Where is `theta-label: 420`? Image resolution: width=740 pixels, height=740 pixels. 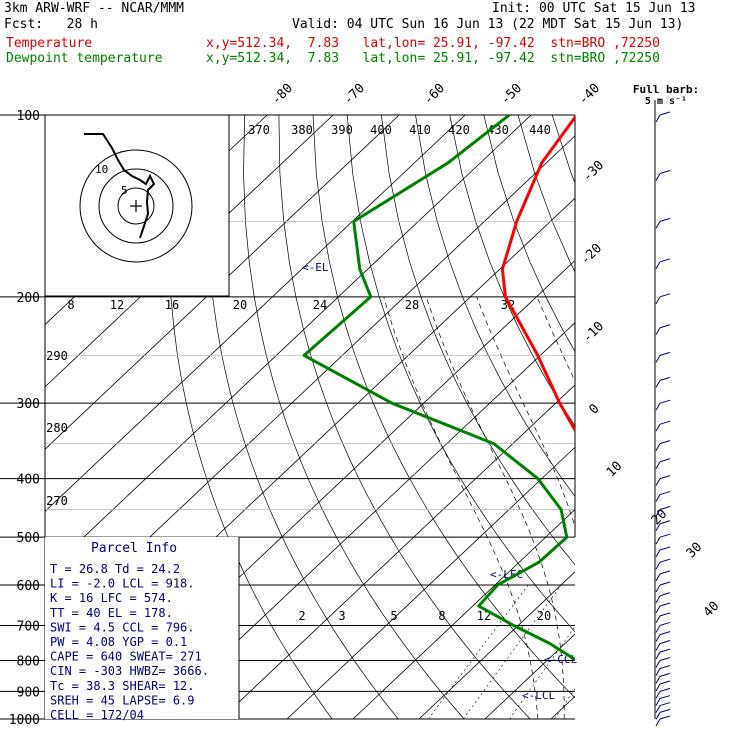 theta-label: 420 is located at coordinates (459, 130).